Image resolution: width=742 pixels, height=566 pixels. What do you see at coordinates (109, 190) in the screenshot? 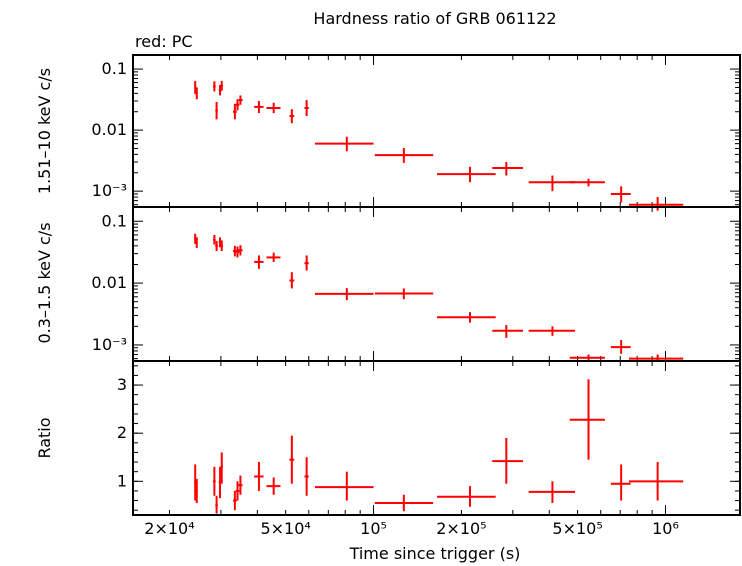
I see `y-tick-label-hard: 10⁻³` at bounding box center [109, 190].